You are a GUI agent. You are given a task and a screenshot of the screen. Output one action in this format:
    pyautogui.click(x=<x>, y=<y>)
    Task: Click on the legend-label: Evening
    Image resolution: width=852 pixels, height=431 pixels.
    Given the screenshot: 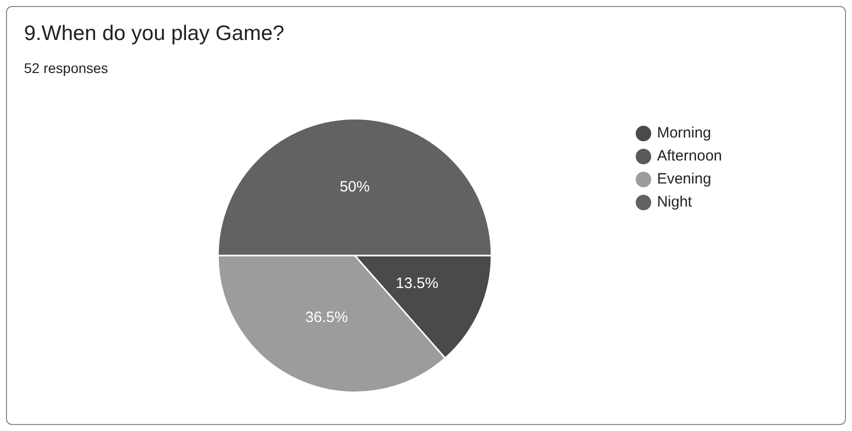 What is the action you would take?
    pyautogui.click(x=684, y=179)
    